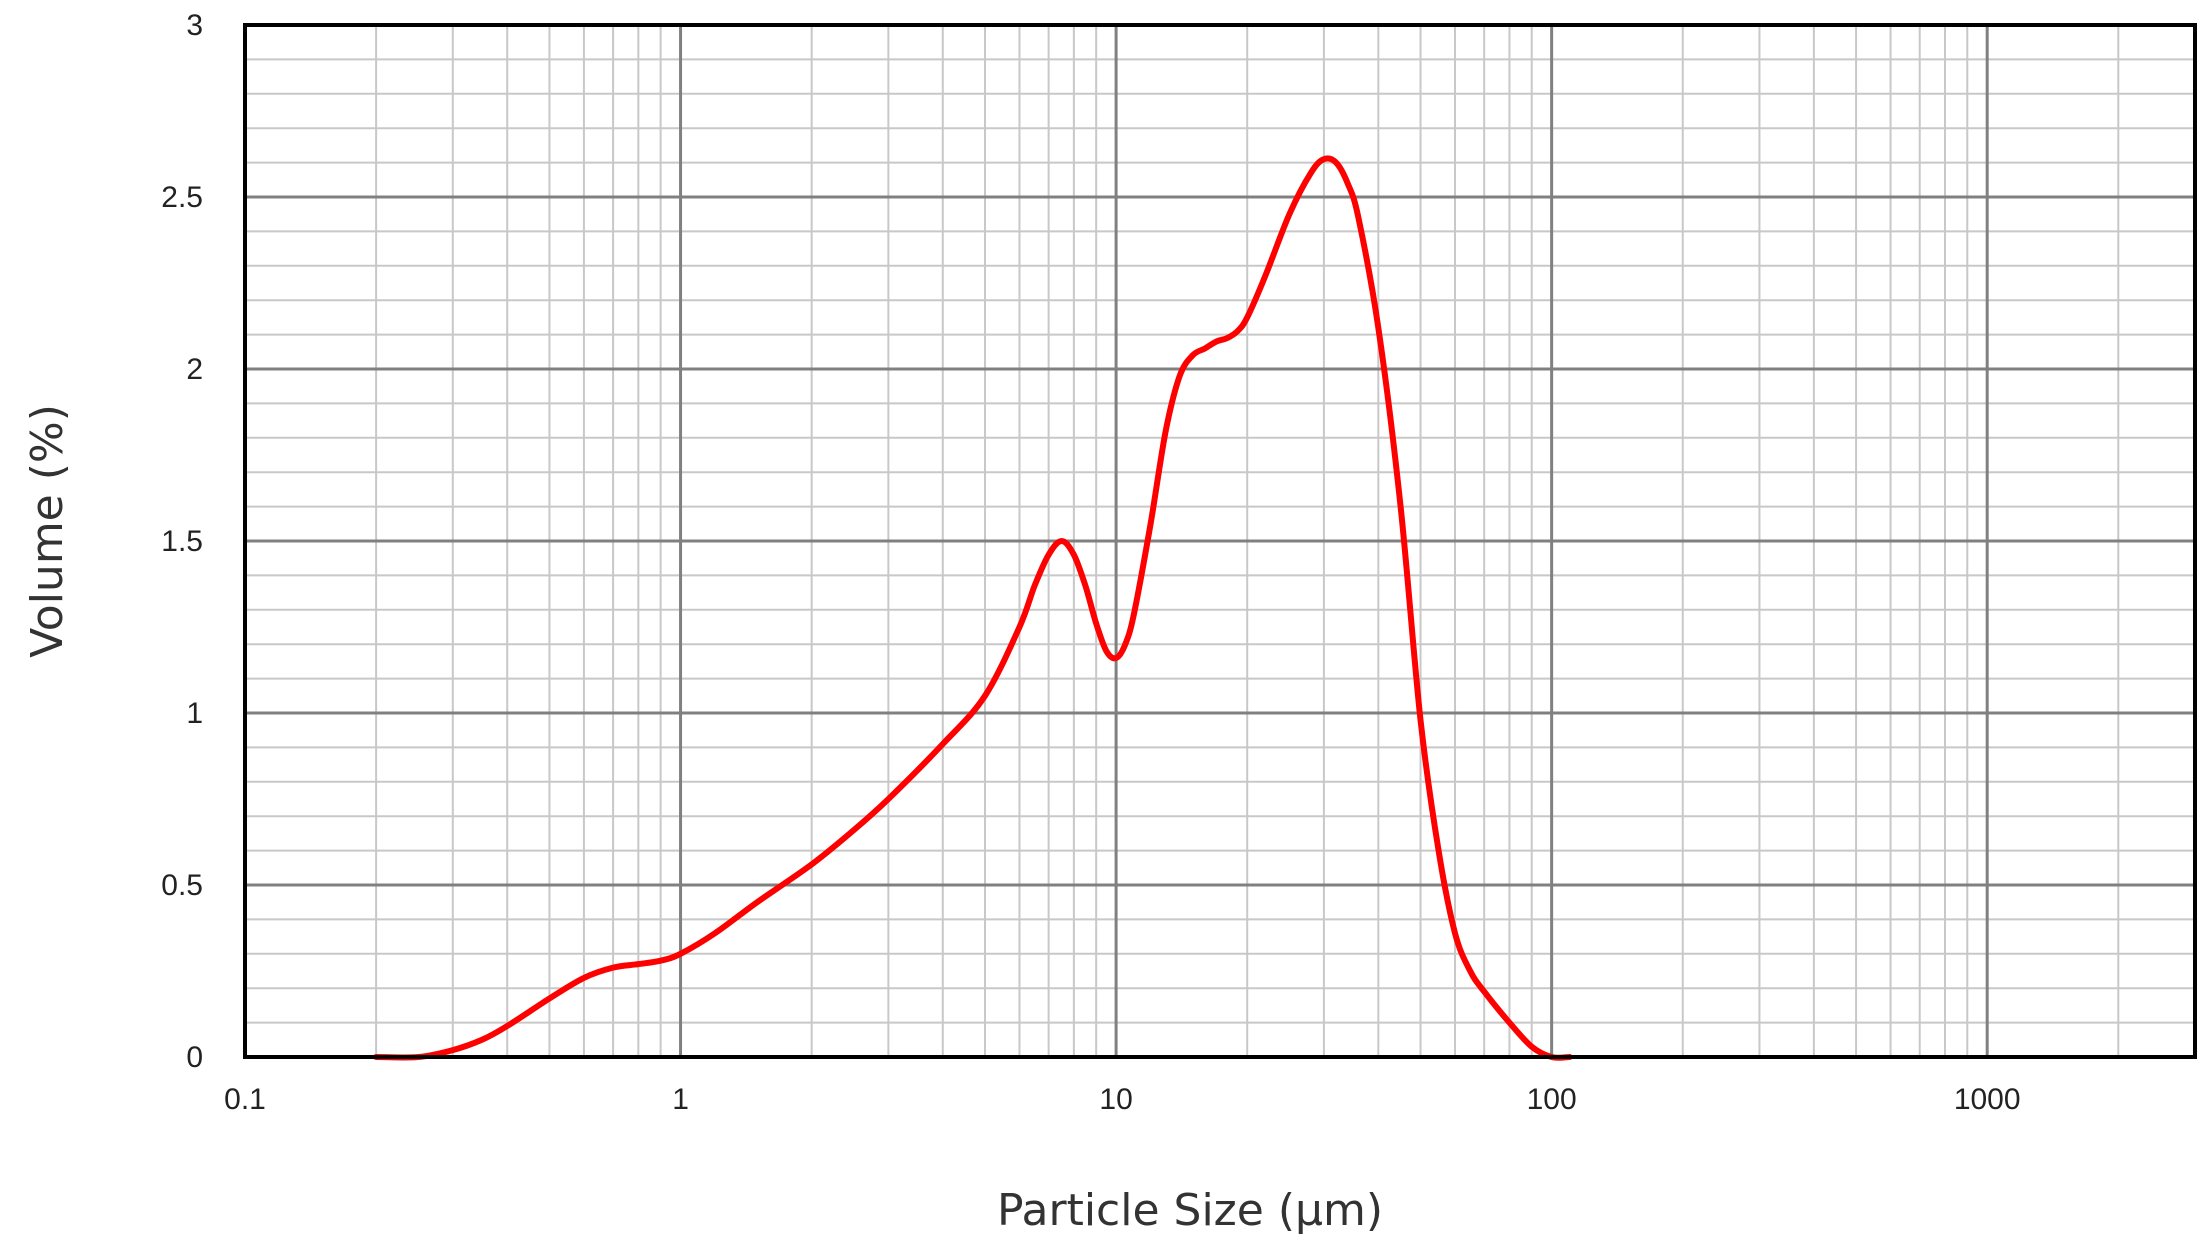  Describe the element at coordinates (47, 531) in the screenshot. I see `y-axis-title: Volume (%)` at that location.